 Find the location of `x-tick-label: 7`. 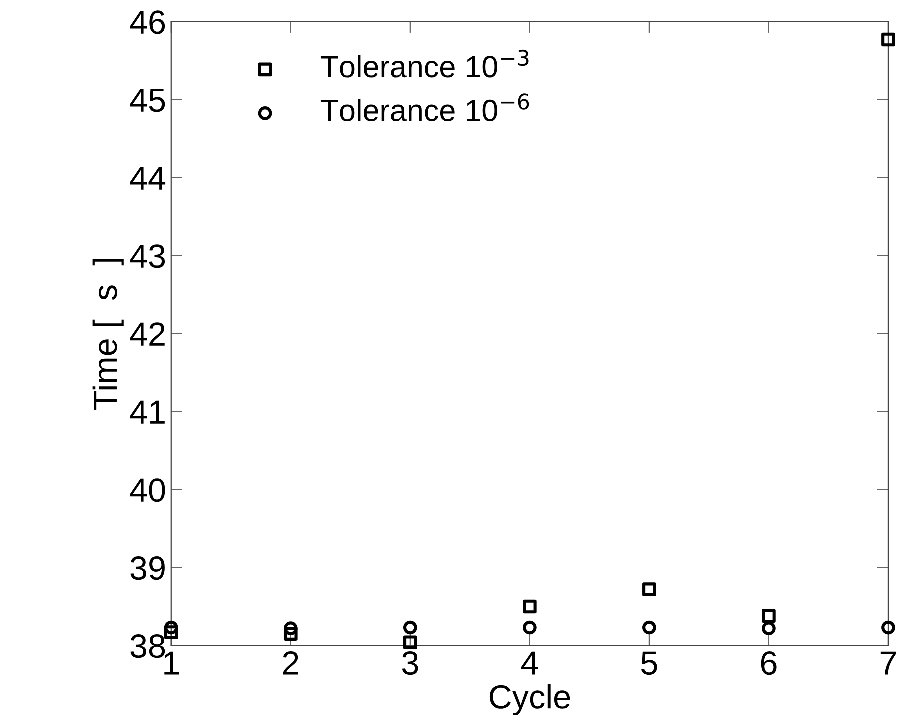

x-tick-label: 7 is located at coordinates (888, 663).